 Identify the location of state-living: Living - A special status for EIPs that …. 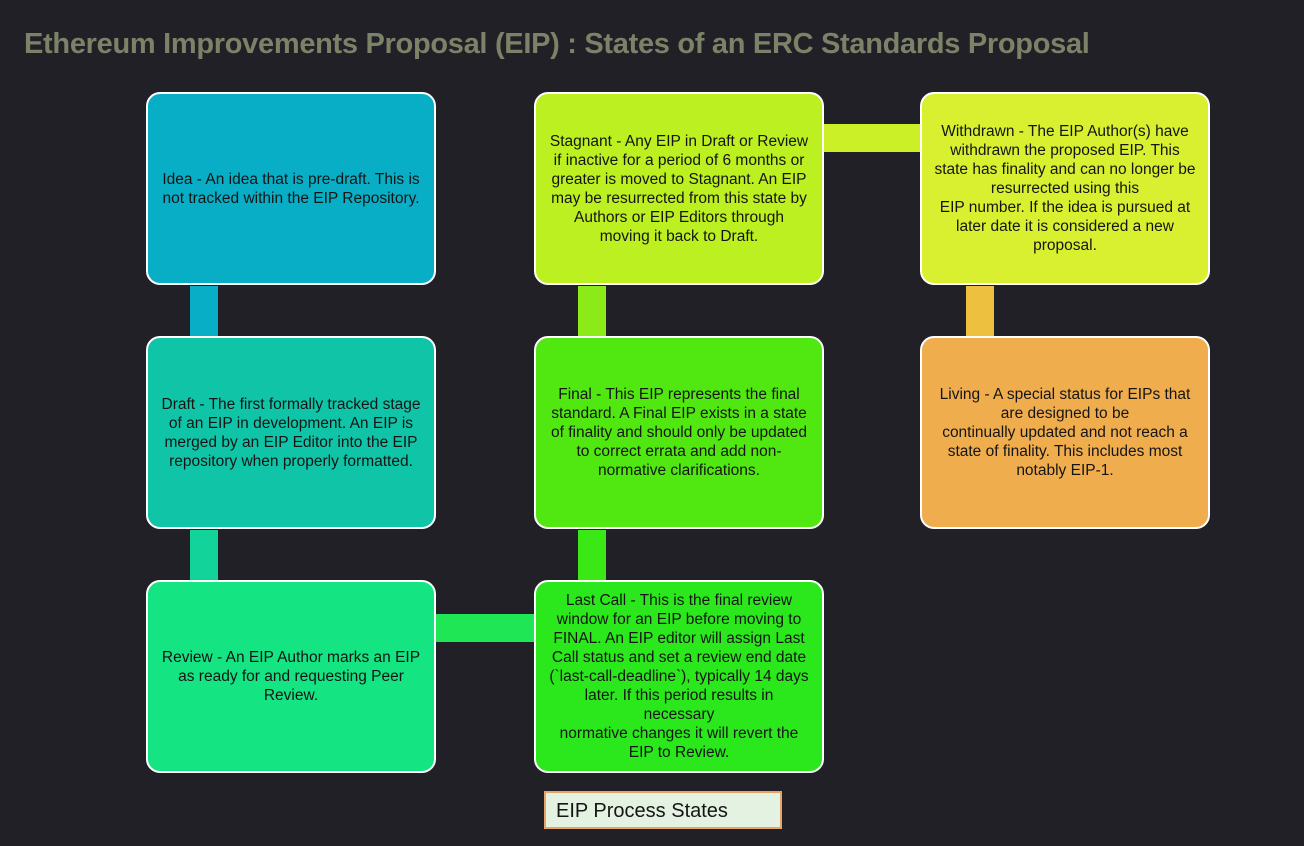
(1065, 432).